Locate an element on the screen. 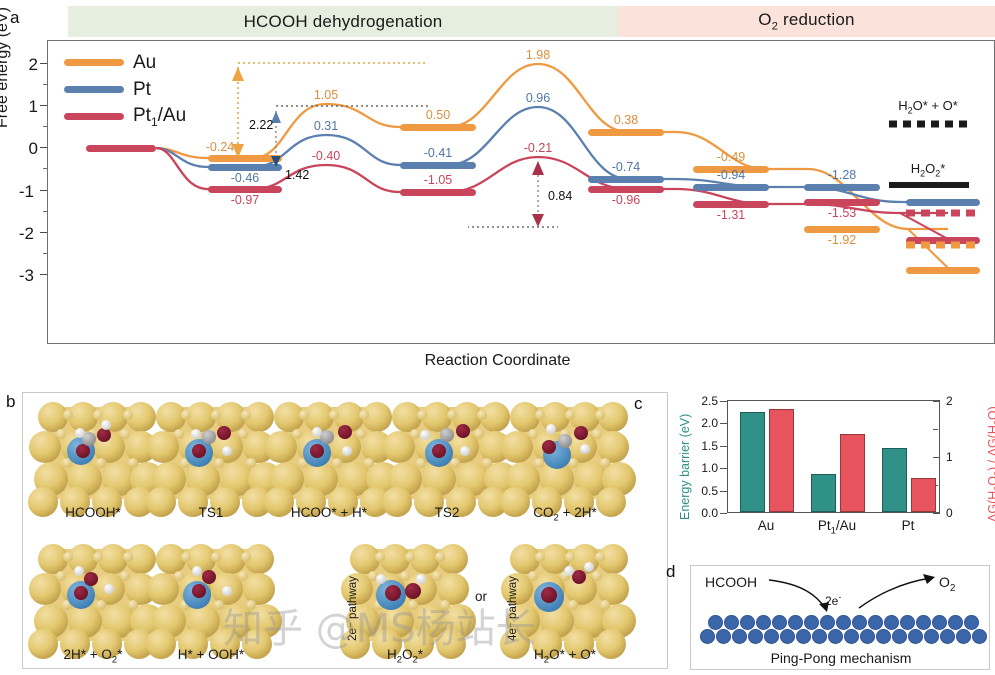 This screenshot has width=995, height=675. struct-caption-2h-o2: 2H* + O2* is located at coordinates (93, 656).